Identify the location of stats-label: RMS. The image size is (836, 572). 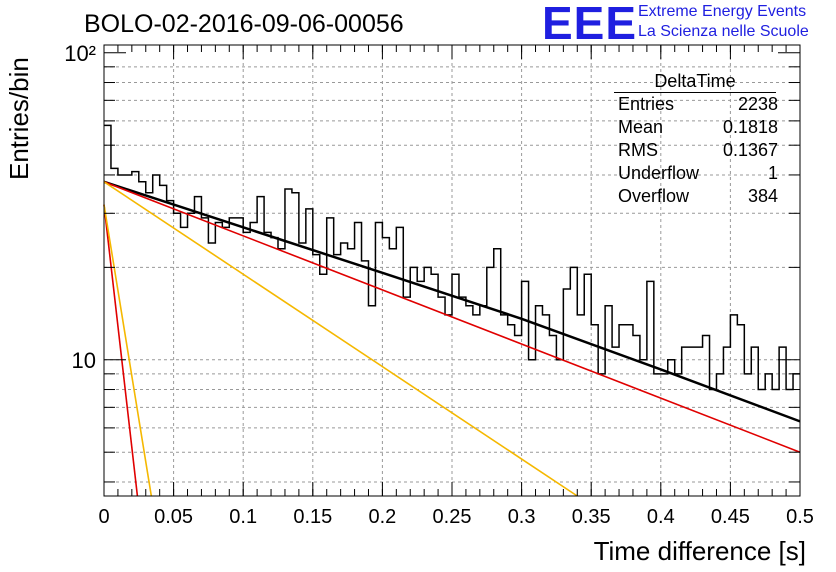
(638, 150).